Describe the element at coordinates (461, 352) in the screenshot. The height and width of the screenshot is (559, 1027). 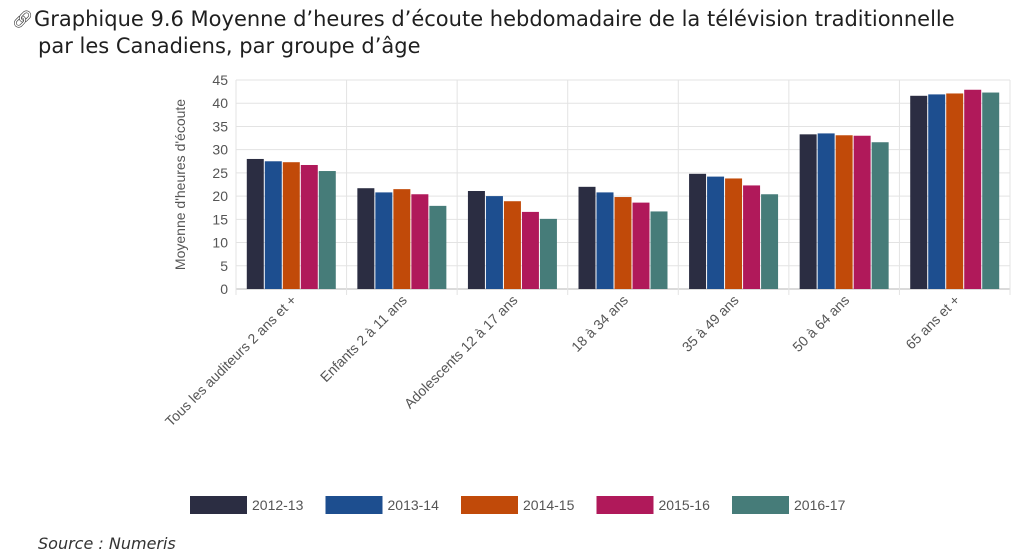
I see `x-tick-label: Adolescents 12 à 17 ans` at that location.